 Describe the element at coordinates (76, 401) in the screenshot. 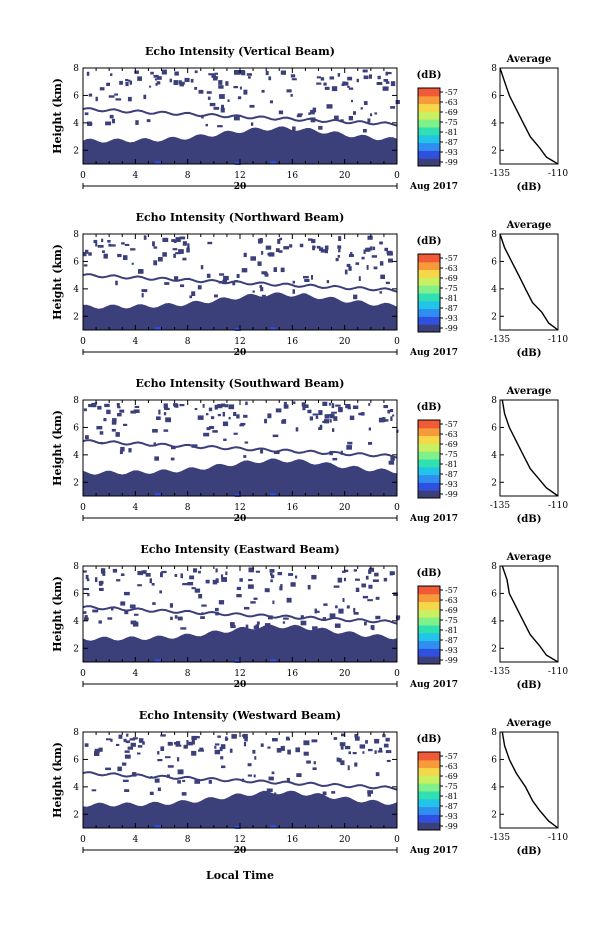

I see `y-tick-label: 8` at that location.